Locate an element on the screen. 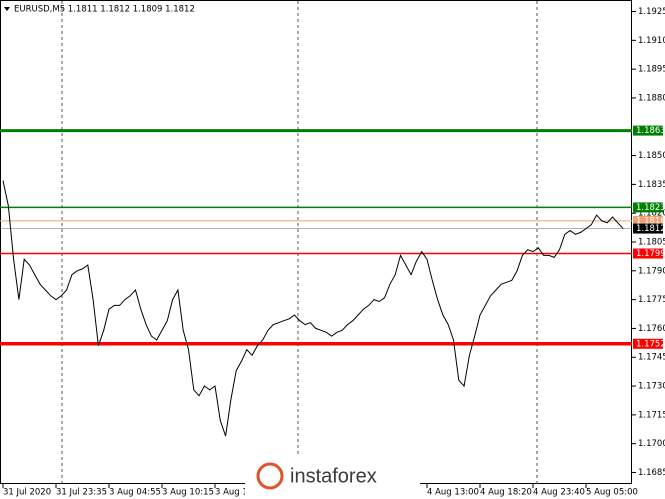 Image resolution: width=665 pixels, height=499 pixels. x-tick-label: 4 Aug 18:20 is located at coordinates (506, 493).